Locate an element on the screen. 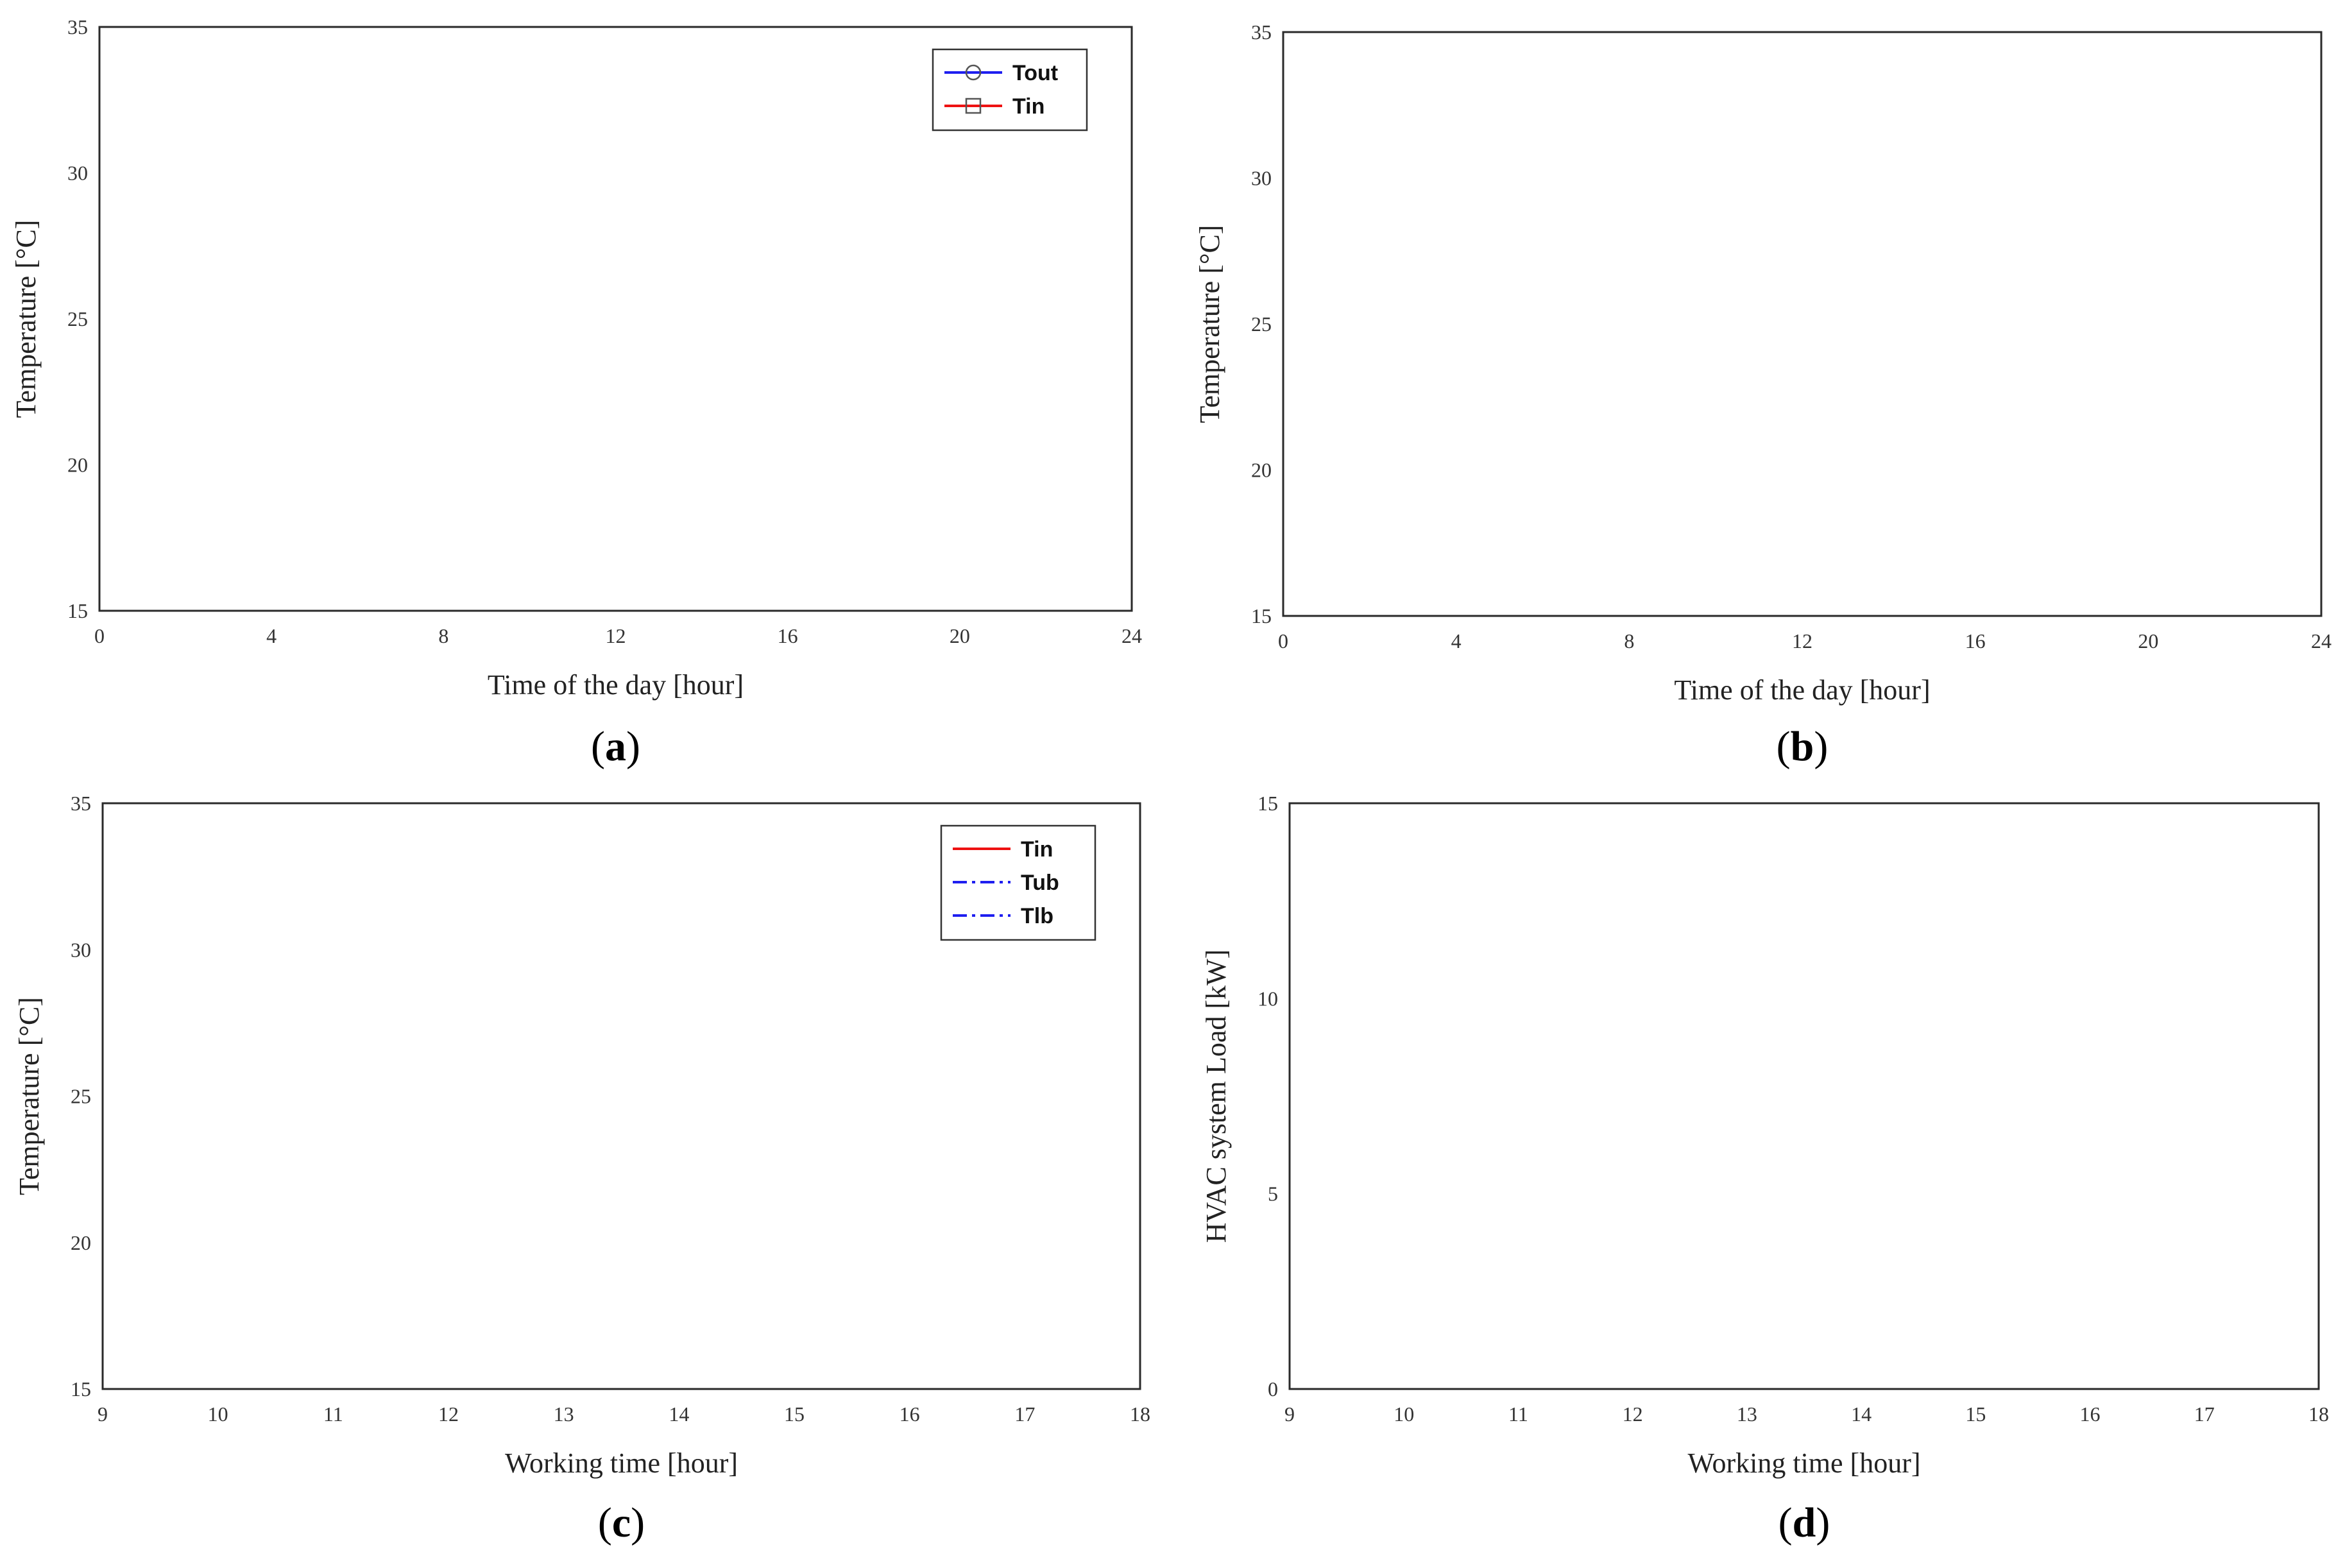 The height and width of the screenshot is (1568, 2345). panel-label: (a) is located at coordinates (615, 746).